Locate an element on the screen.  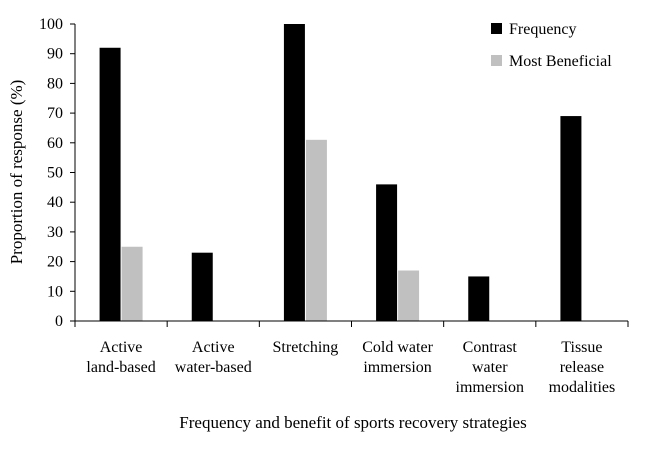
y-tick-label: 90 is located at coordinates (55, 54).